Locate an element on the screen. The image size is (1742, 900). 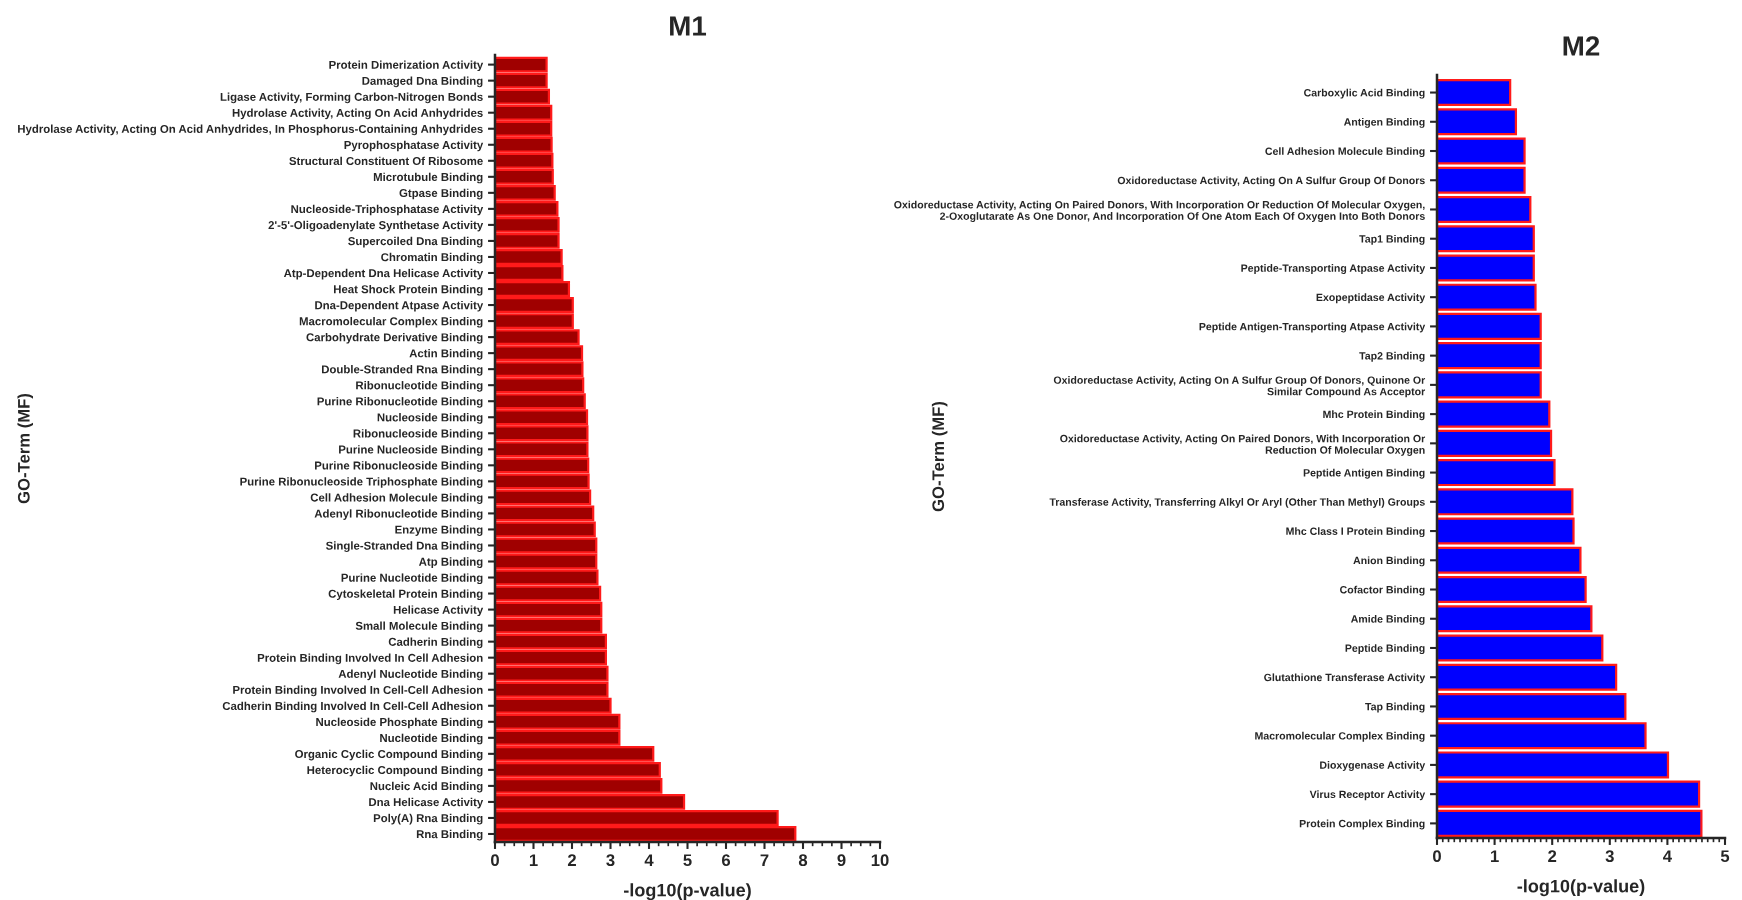
y-tick-label: Peptide-Transporting Atpase Activity is located at coordinates (1333, 269).